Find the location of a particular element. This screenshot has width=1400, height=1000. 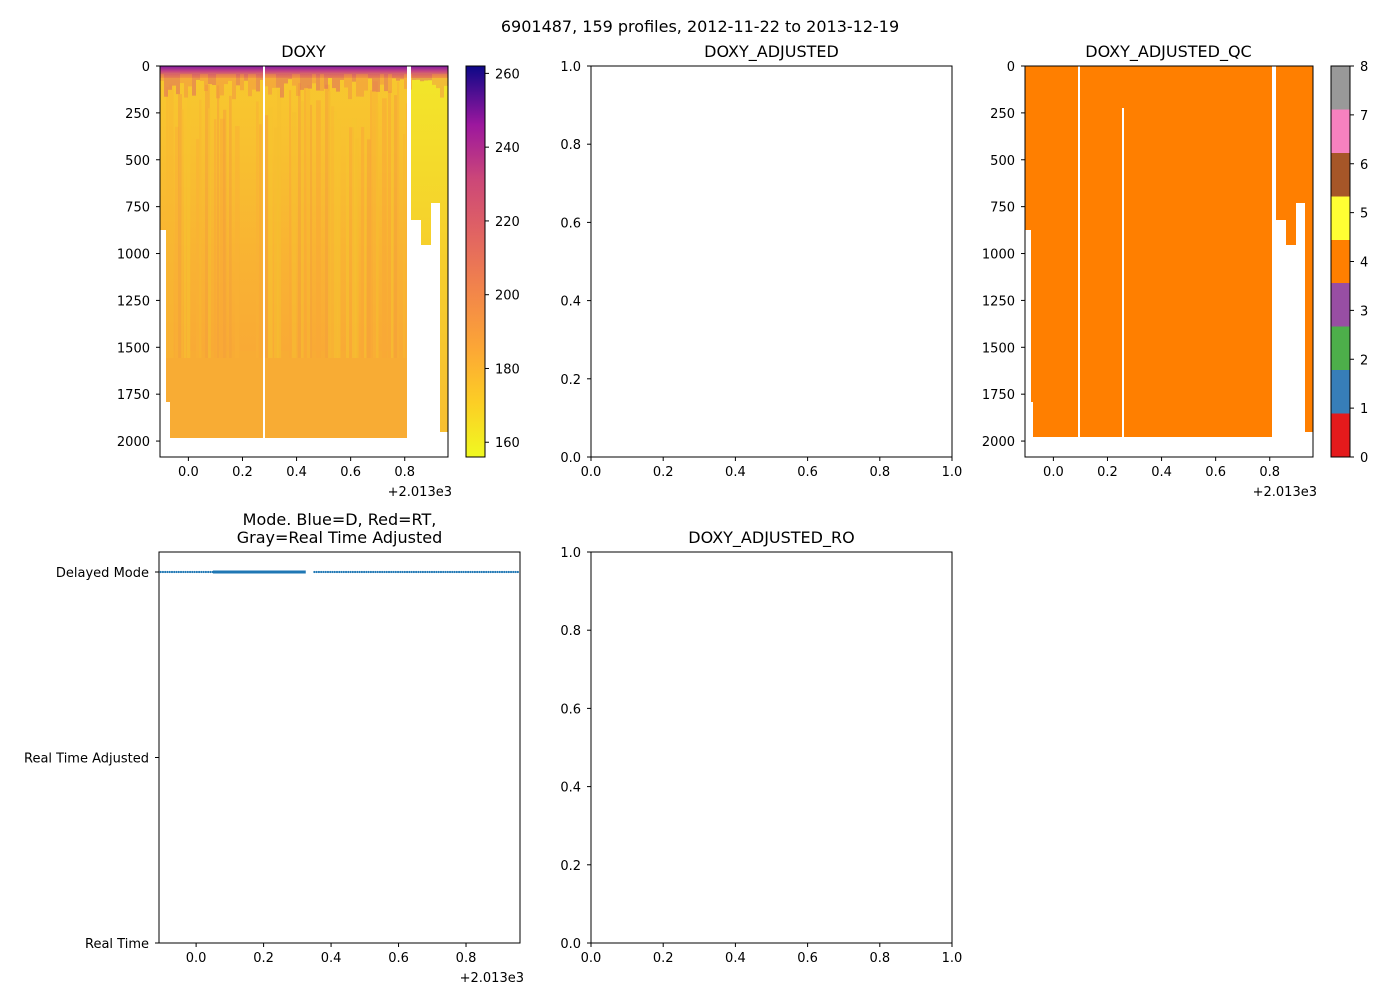

doxy-adjusted-axes-frame is located at coordinates (771, 261).